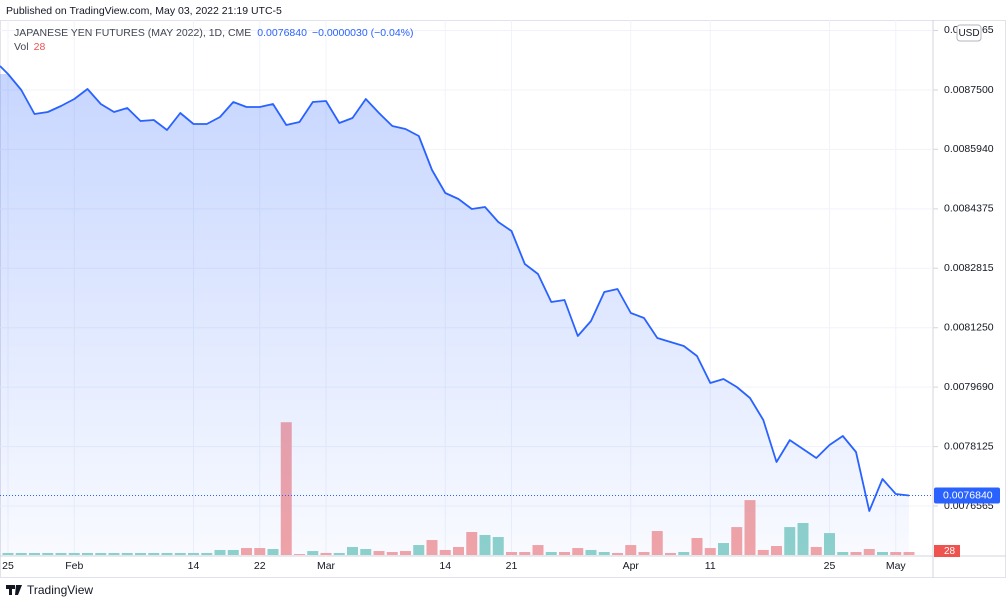 The image size is (1007, 606). What do you see at coordinates (282, 33) in the screenshot?
I see `legend-price: 0.0076840` at bounding box center [282, 33].